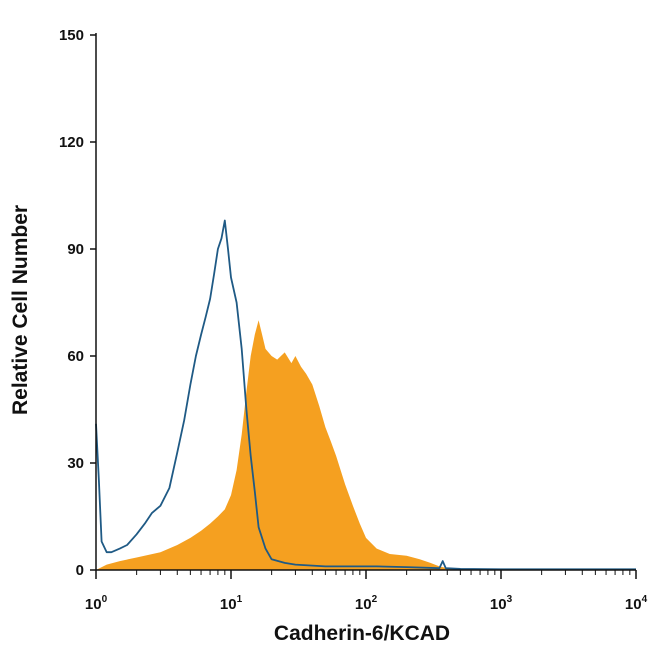 The image size is (650, 650). Describe the element at coordinates (96, 603) in the screenshot. I see `x-tick-label-0: 10⁰` at that location.